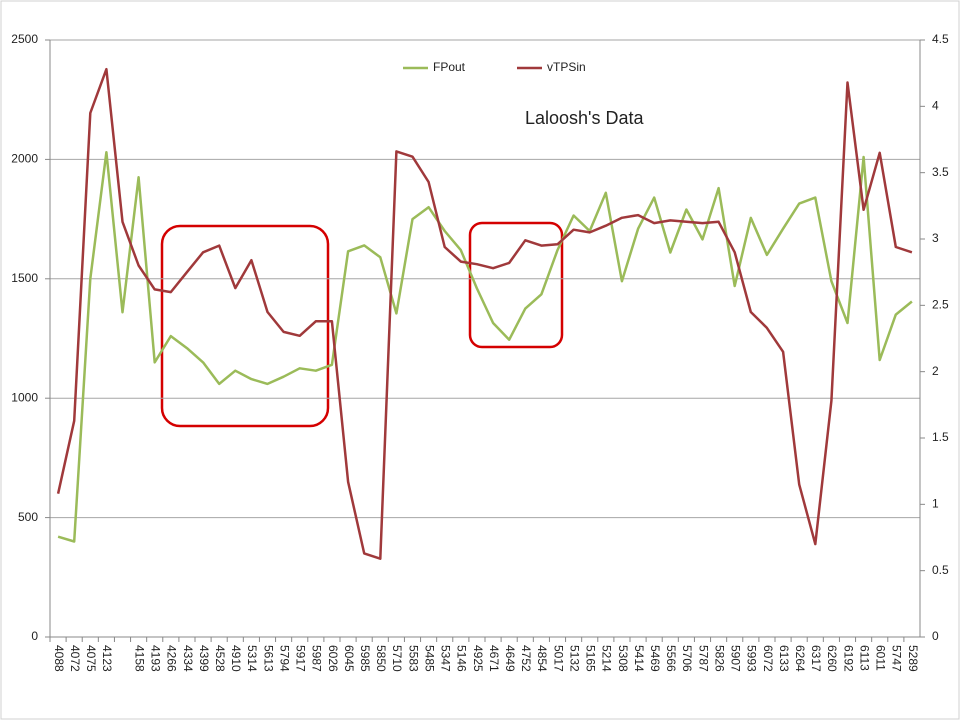 The image size is (960, 720). Describe the element at coordinates (139, 658) in the screenshot. I see `x-tick-label: 4158` at that location.